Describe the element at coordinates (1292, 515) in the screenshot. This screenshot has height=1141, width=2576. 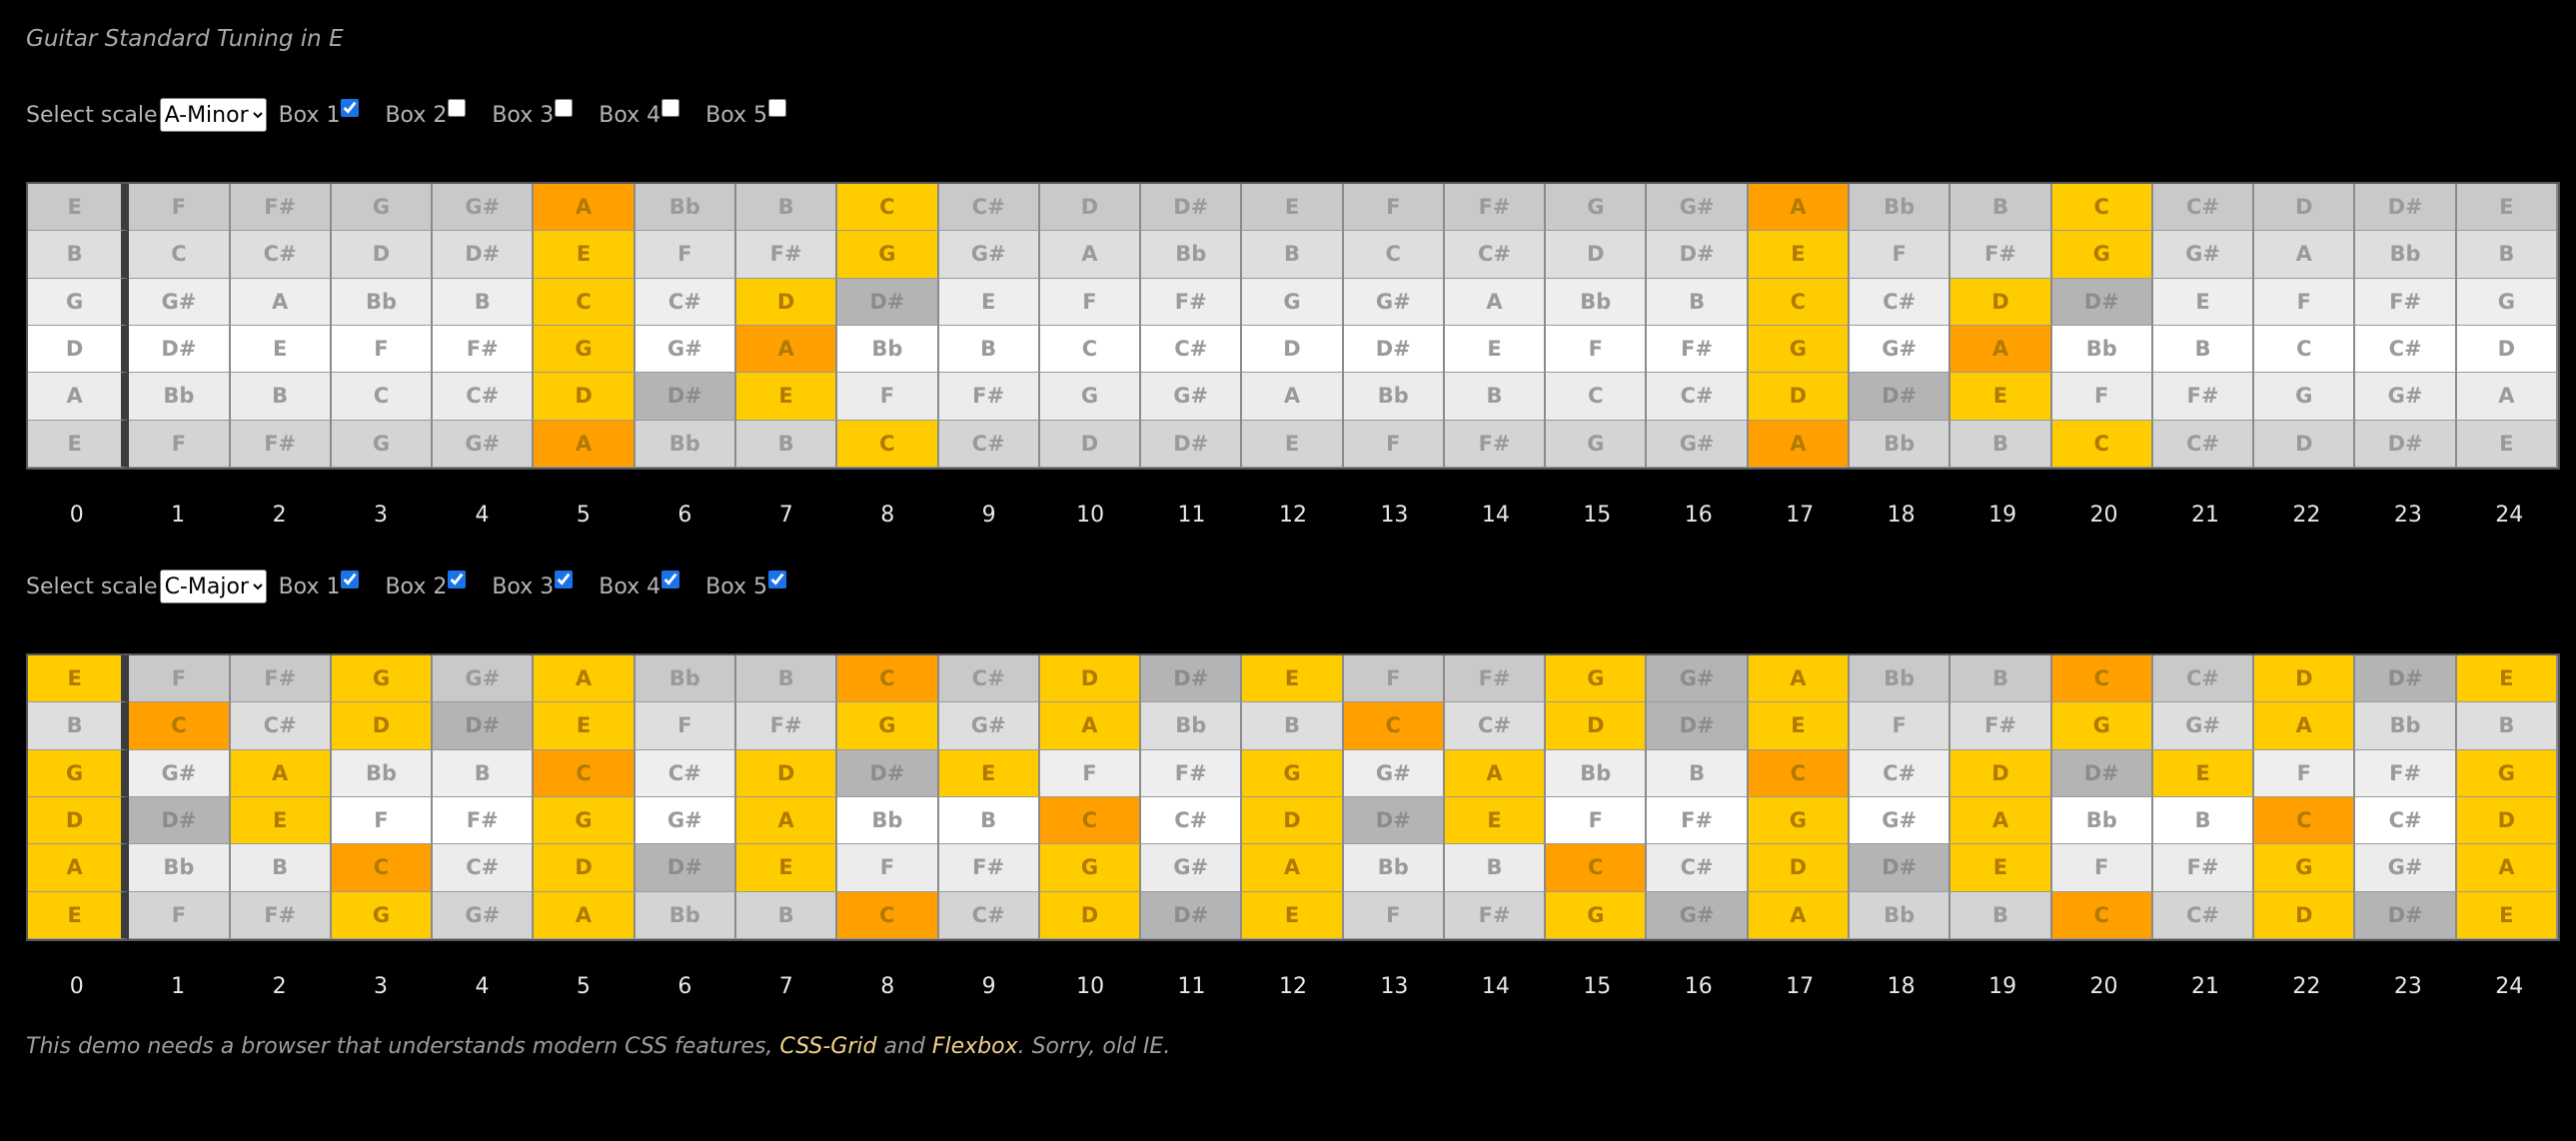
I see `fret-number: 12` at that location.